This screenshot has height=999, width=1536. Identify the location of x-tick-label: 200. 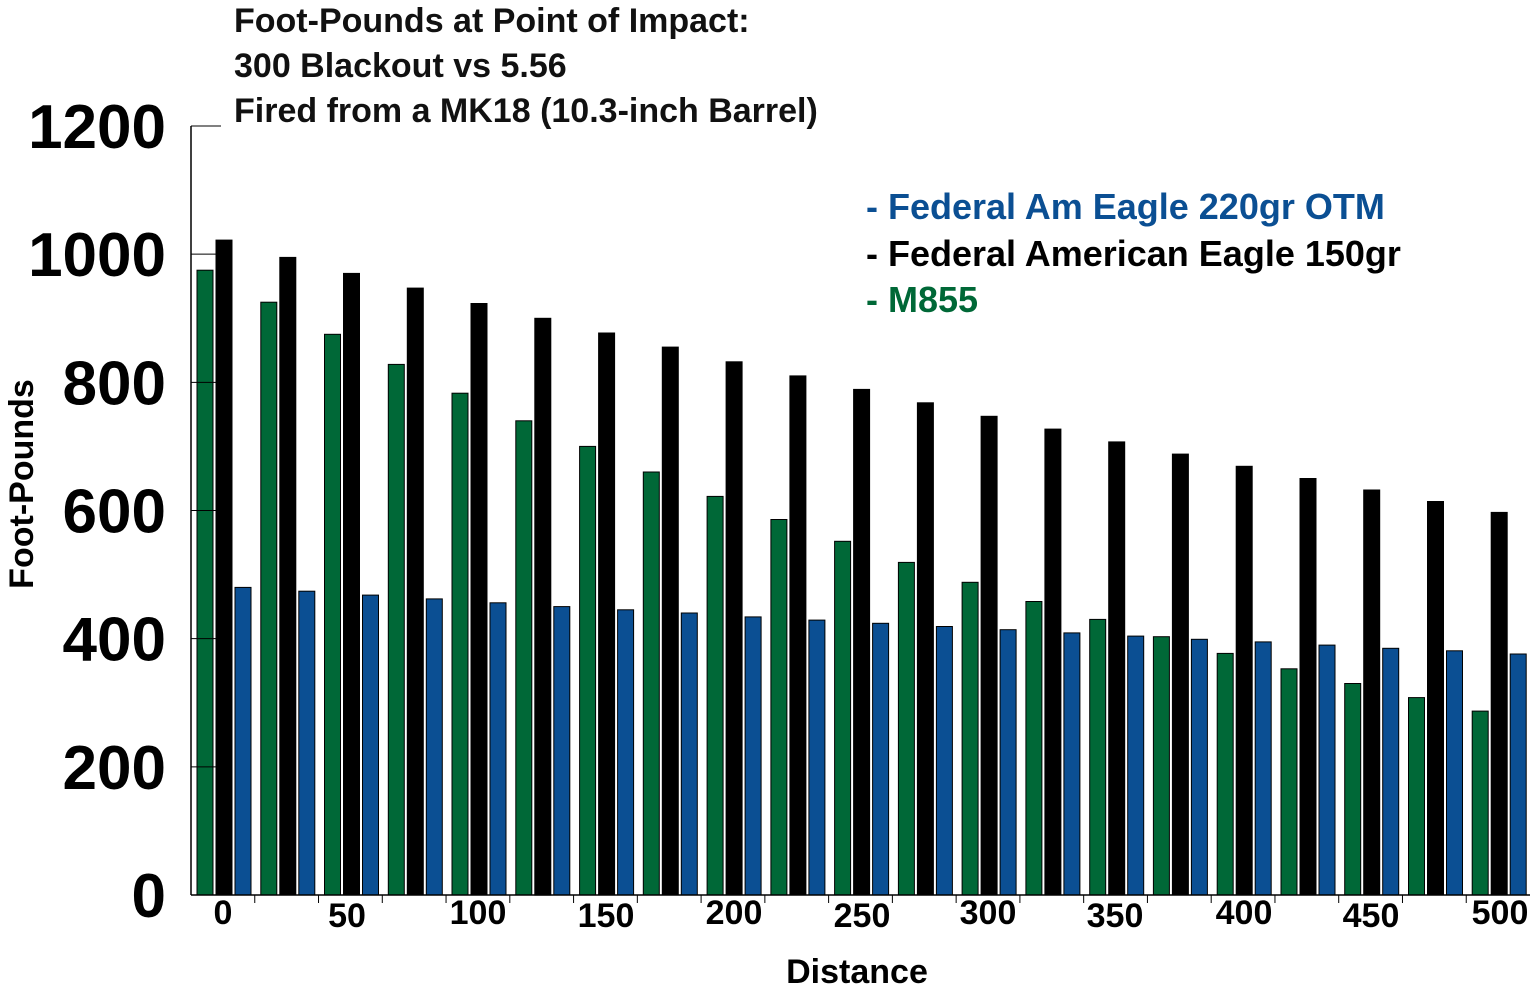
(734, 913).